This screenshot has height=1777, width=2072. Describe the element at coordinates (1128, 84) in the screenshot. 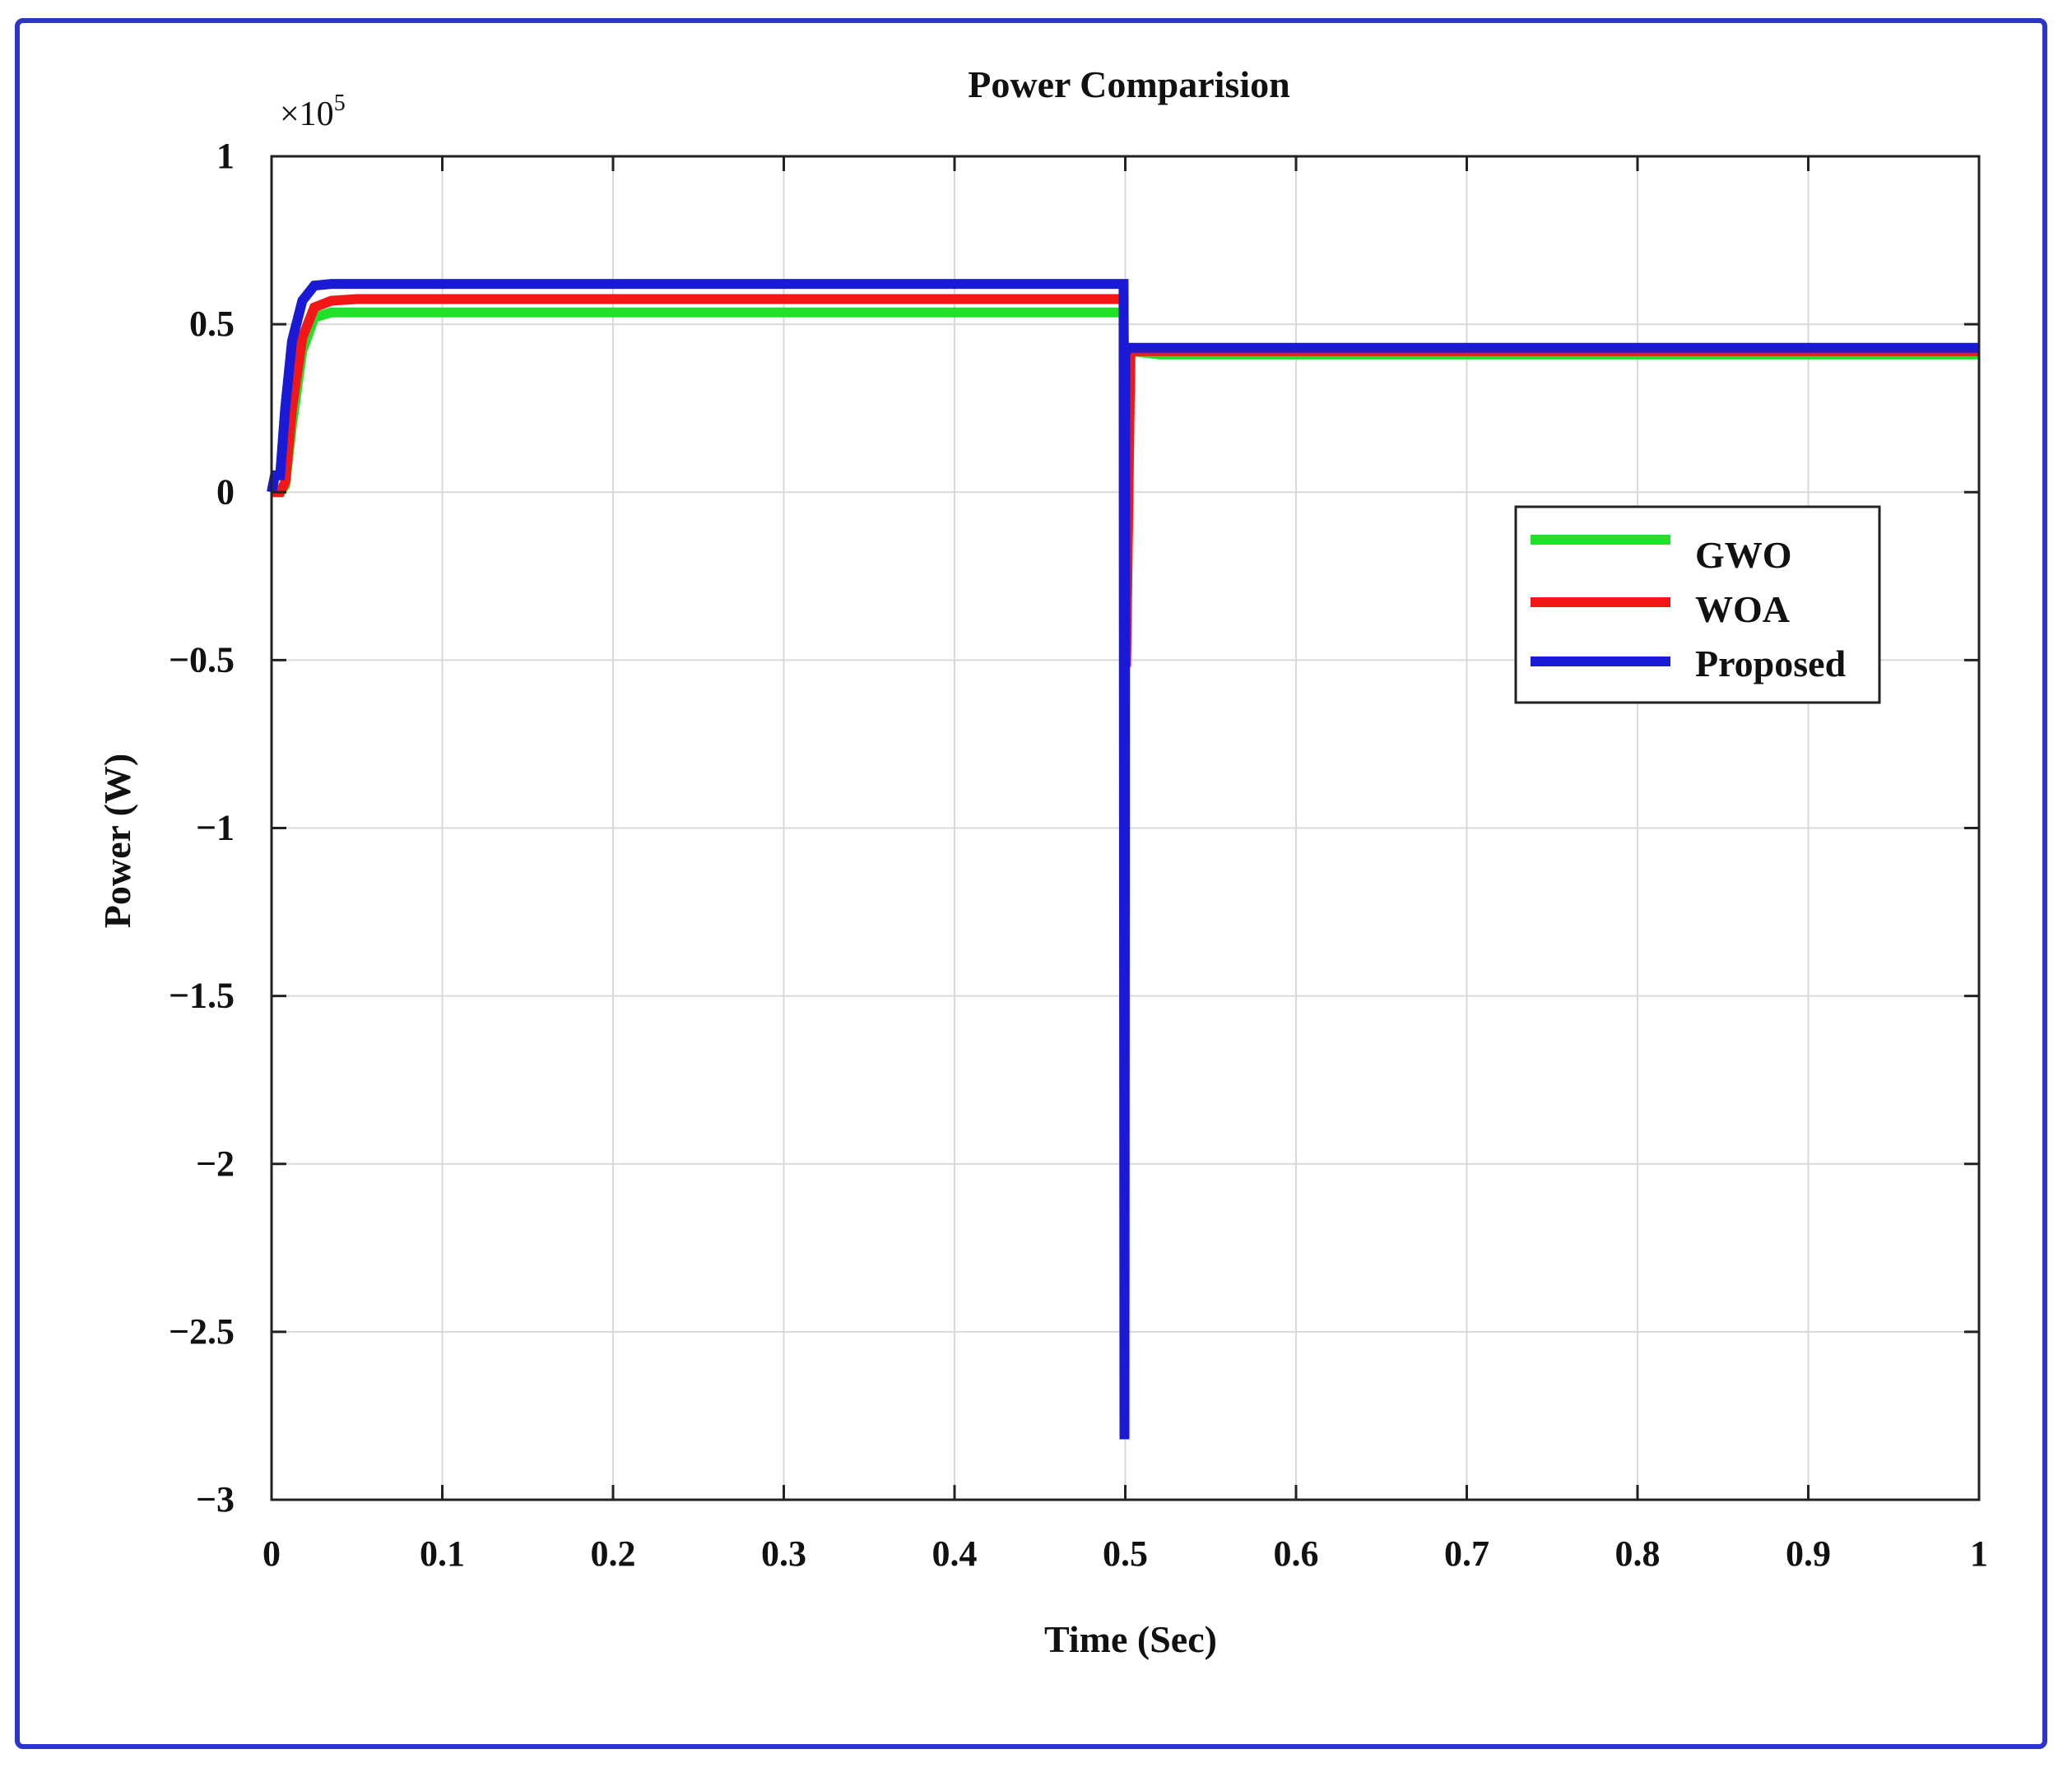

I see `chart-title: Power Comparision` at that location.